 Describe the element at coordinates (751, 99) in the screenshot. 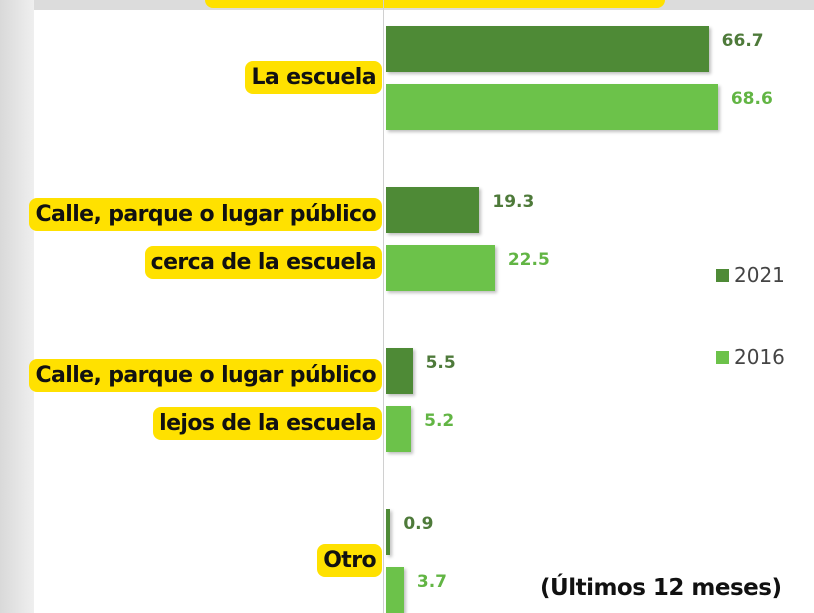

I see `value-label: 68.6` at that location.